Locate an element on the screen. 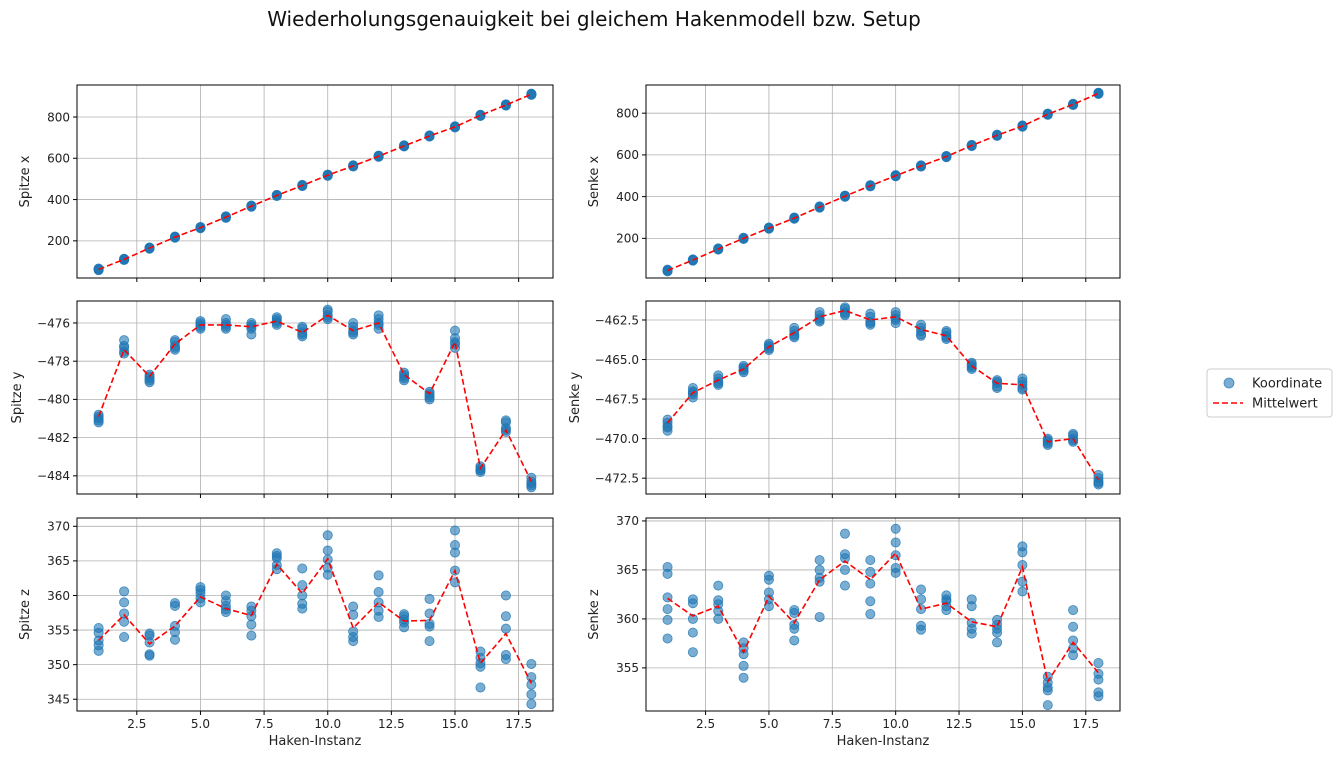  legend: Koordinate Mittelwert is located at coordinates (1269, 393).